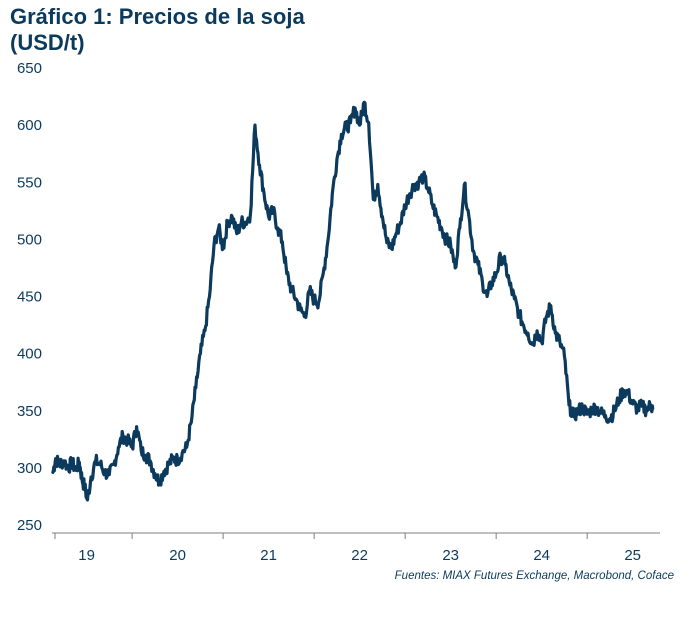 The width and height of the screenshot is (700, 617). I want to click on x-tick-label: 22, so click(359, 555).